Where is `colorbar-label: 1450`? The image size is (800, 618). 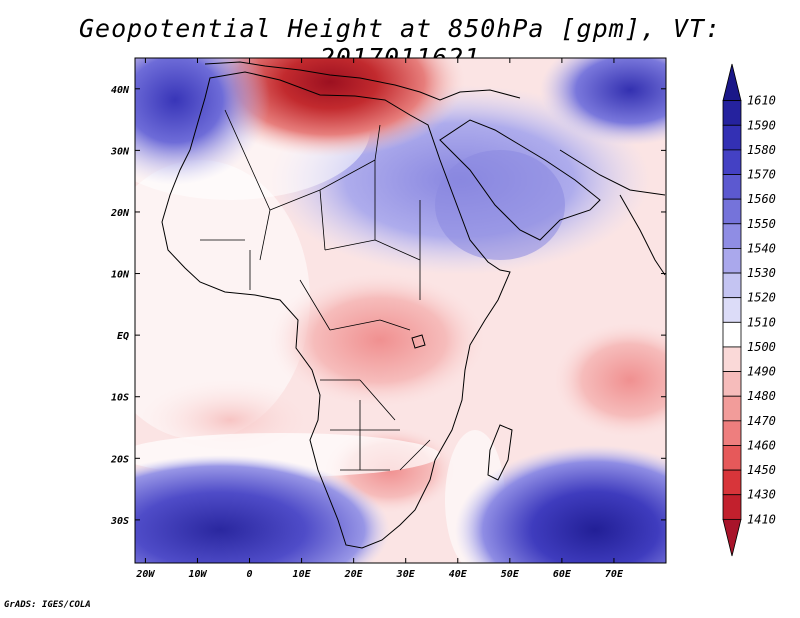 colorbar-label: 1450 is located at coordinates (761, 470).